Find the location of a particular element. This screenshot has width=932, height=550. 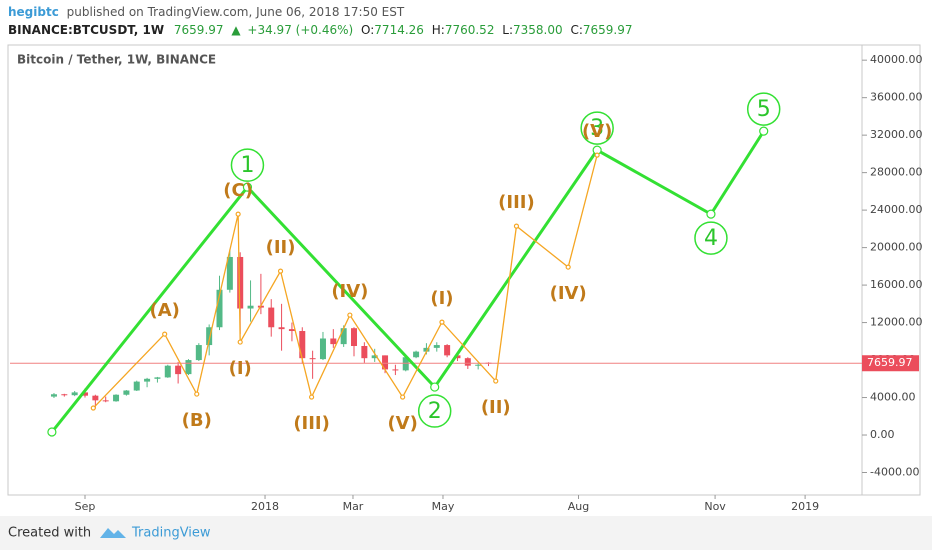

author: hegibtc is located at coordinates (33, 12).